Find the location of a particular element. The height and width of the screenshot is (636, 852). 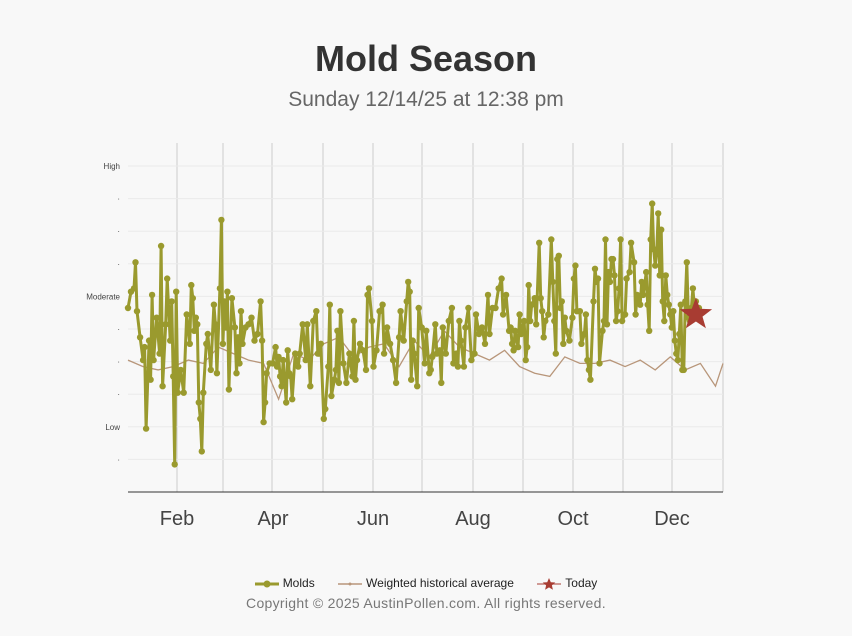

x-tick-label-apr: Apr is located at coordinates (272, 519).